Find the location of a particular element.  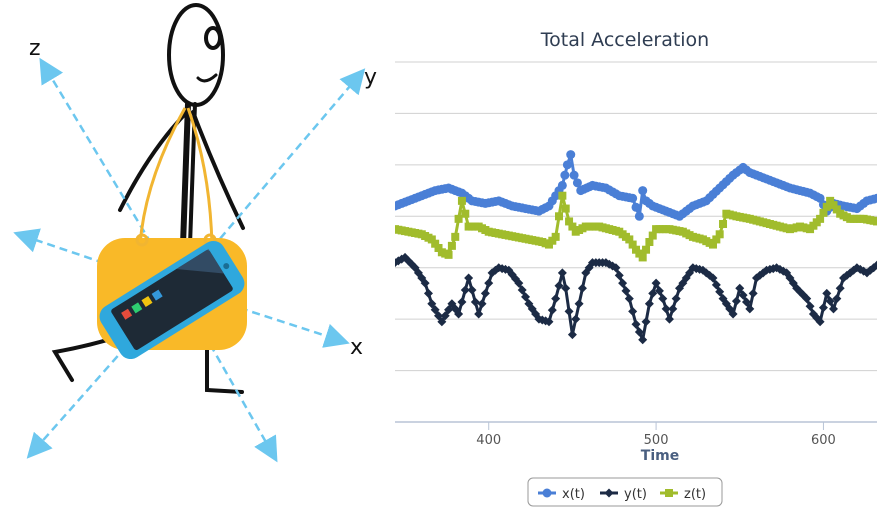

legend-label: x(t) is located at coordinates (573, 494).